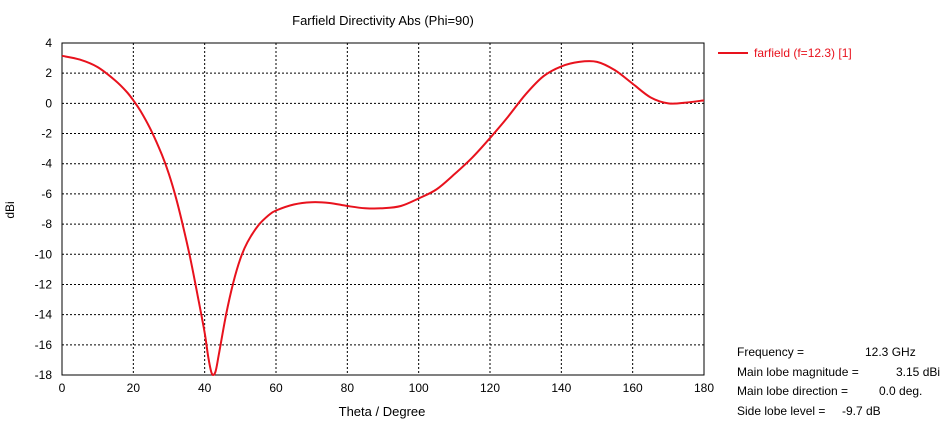 This screenshot has height=424, width=940. What do you see at coordinates (838, 412) in the screenshot?
I see `info-side-lobe-level: Side lobe level = -9.7 dB` at bounding box center [838, 412].